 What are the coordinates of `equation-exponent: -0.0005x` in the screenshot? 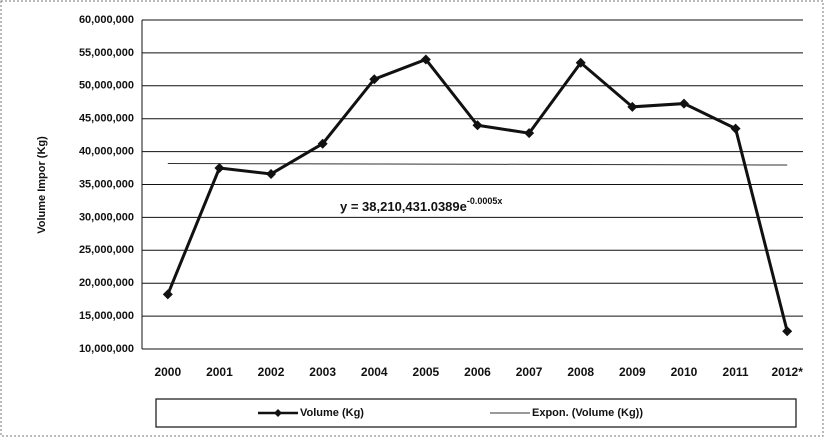 It's located at (485, 201).